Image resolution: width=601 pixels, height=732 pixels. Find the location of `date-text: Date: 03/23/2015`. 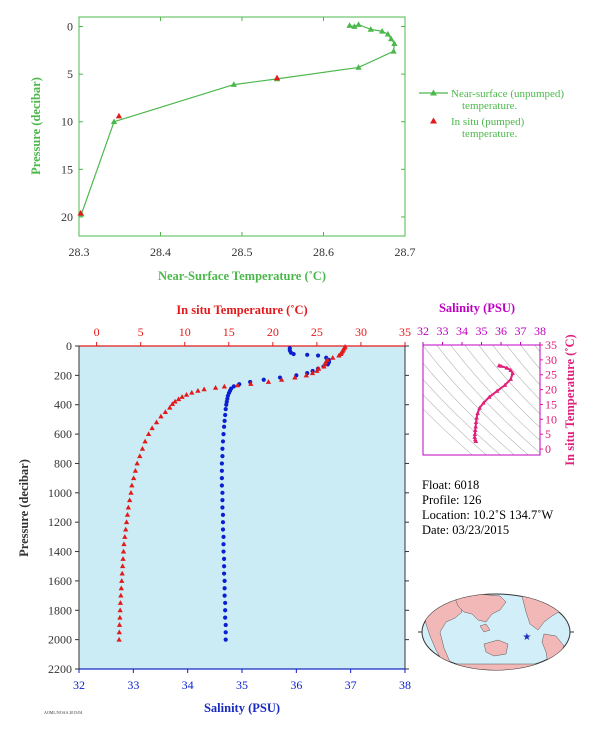

date-text: Date: 03/23/2015 is located at coordinates (465, 530).